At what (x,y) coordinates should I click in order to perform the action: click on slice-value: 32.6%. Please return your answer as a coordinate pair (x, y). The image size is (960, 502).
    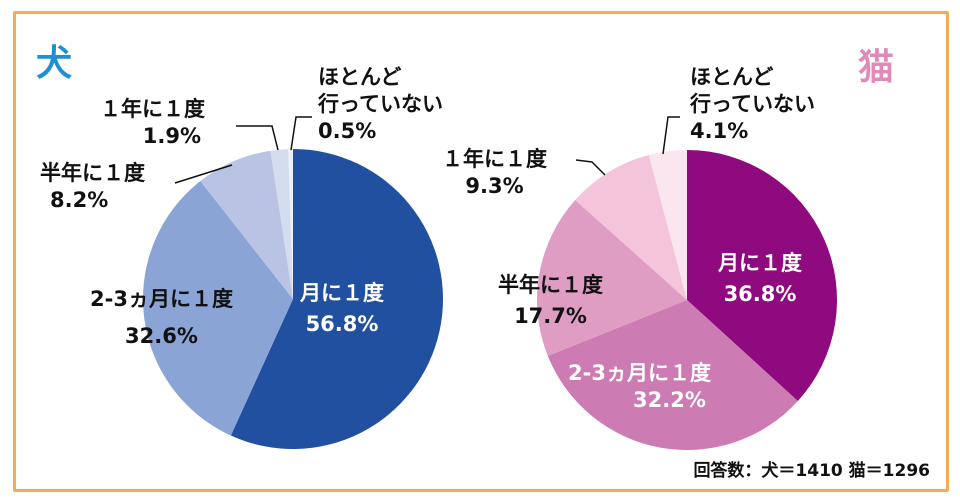
    Looking at the image, I should click on (161, 336).